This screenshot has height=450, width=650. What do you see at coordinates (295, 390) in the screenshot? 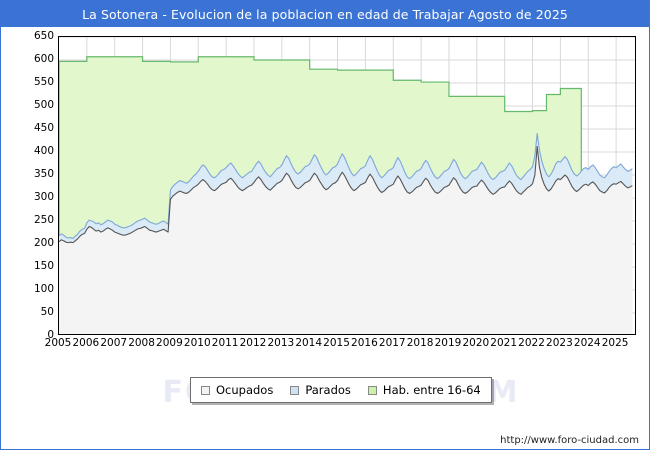
I see `legend-swatch-parados` at bounding box center [295, 390].